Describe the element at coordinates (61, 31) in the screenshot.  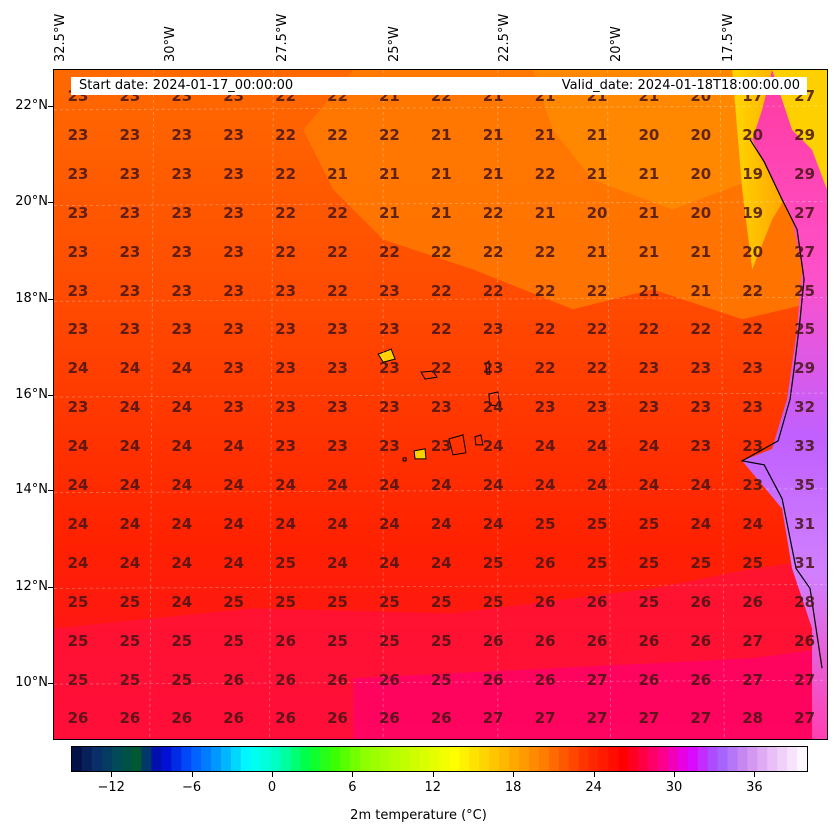
I see `longitude-label: 32.5°W` at that location.